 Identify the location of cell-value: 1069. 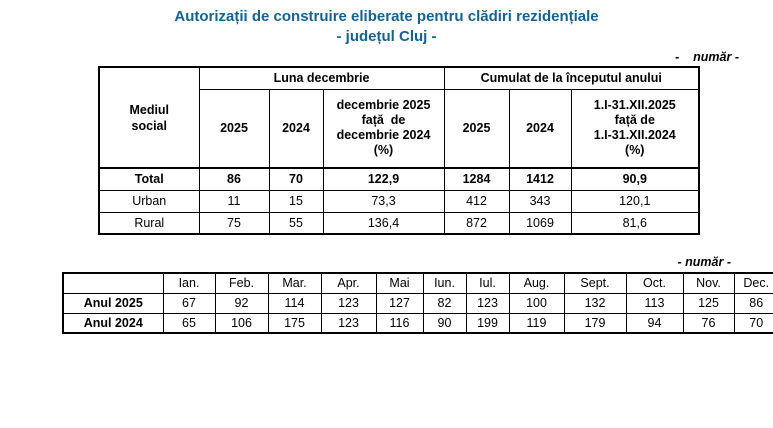
(540, 223).